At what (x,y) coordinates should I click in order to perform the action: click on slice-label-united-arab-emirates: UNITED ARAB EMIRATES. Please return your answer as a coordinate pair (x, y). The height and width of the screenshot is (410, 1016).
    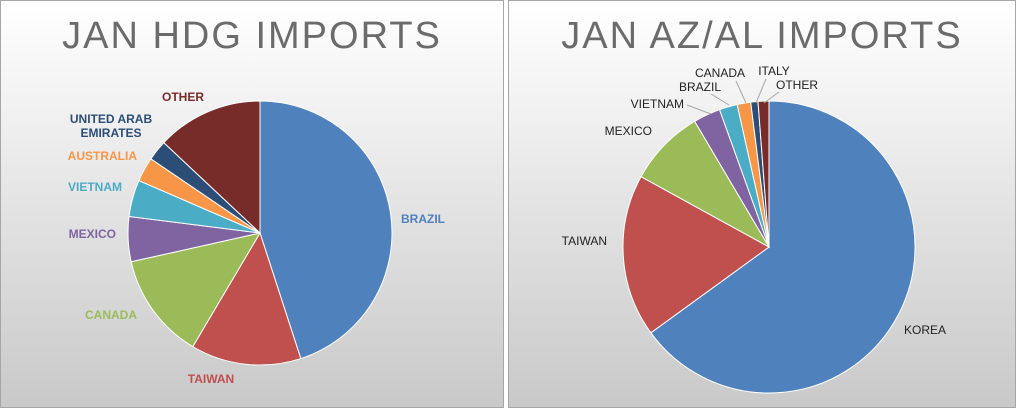
    Looking at the image, I should click on (111, 126).